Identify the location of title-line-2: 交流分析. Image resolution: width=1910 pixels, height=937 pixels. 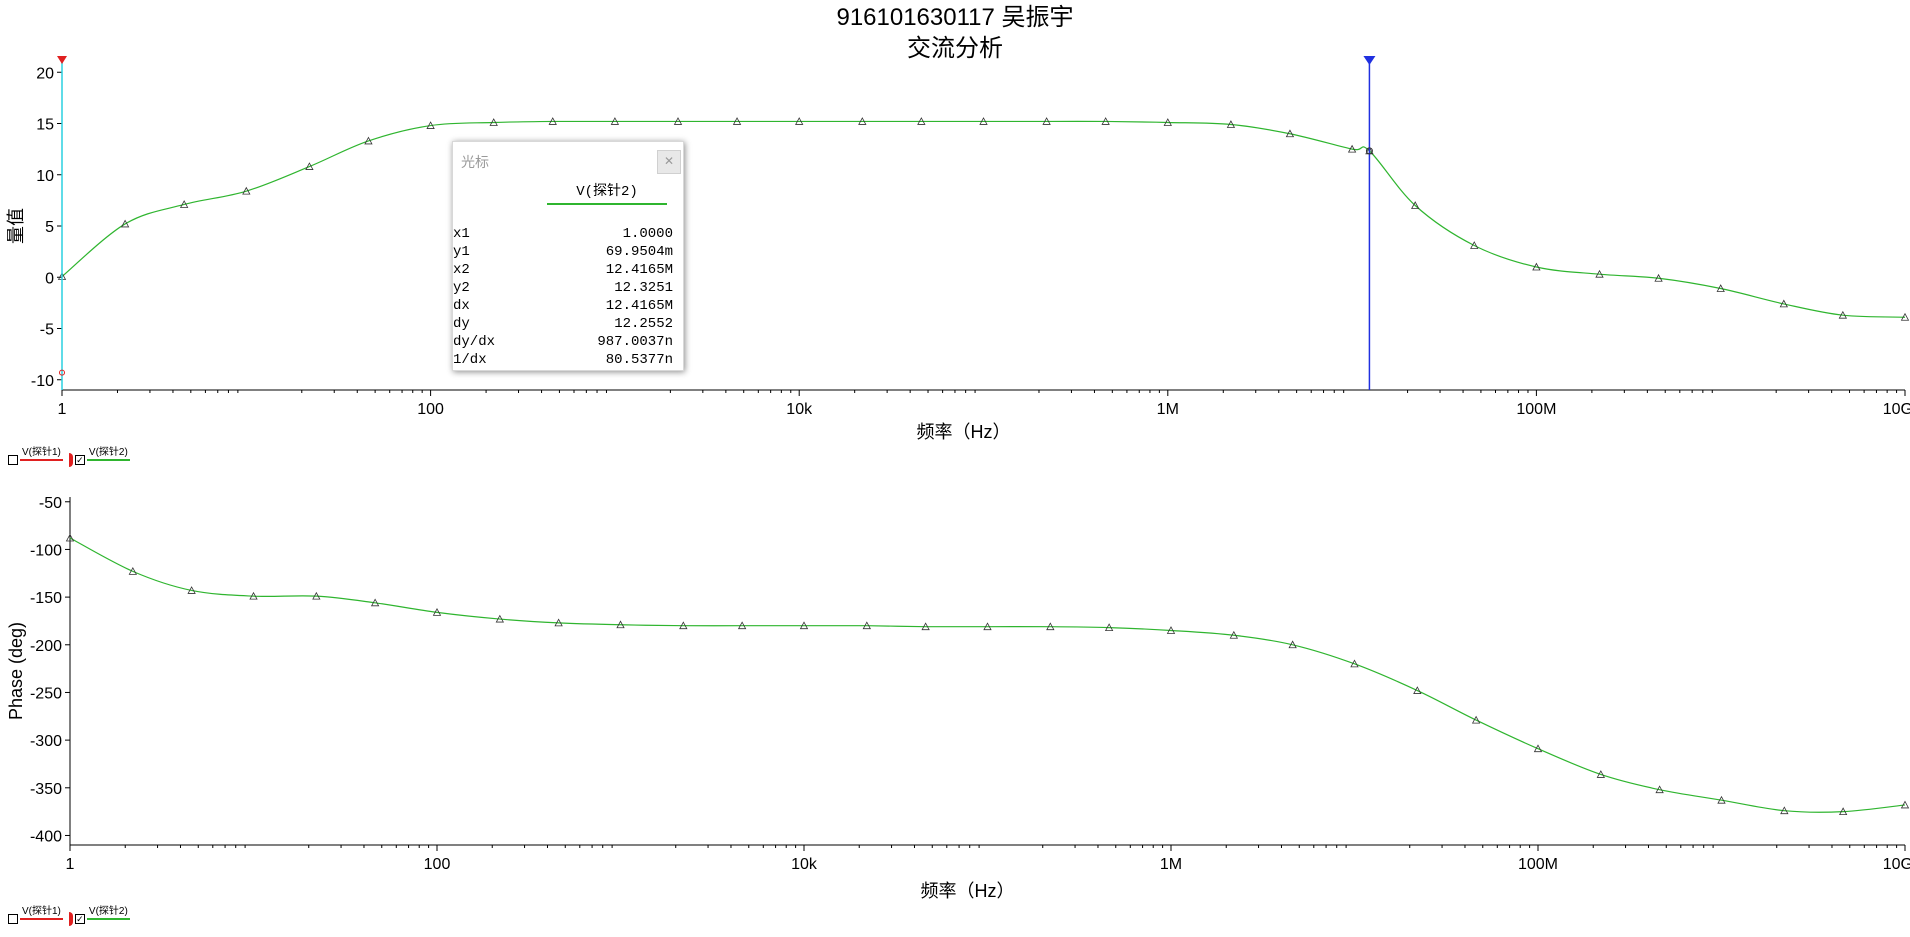
(955, 48).